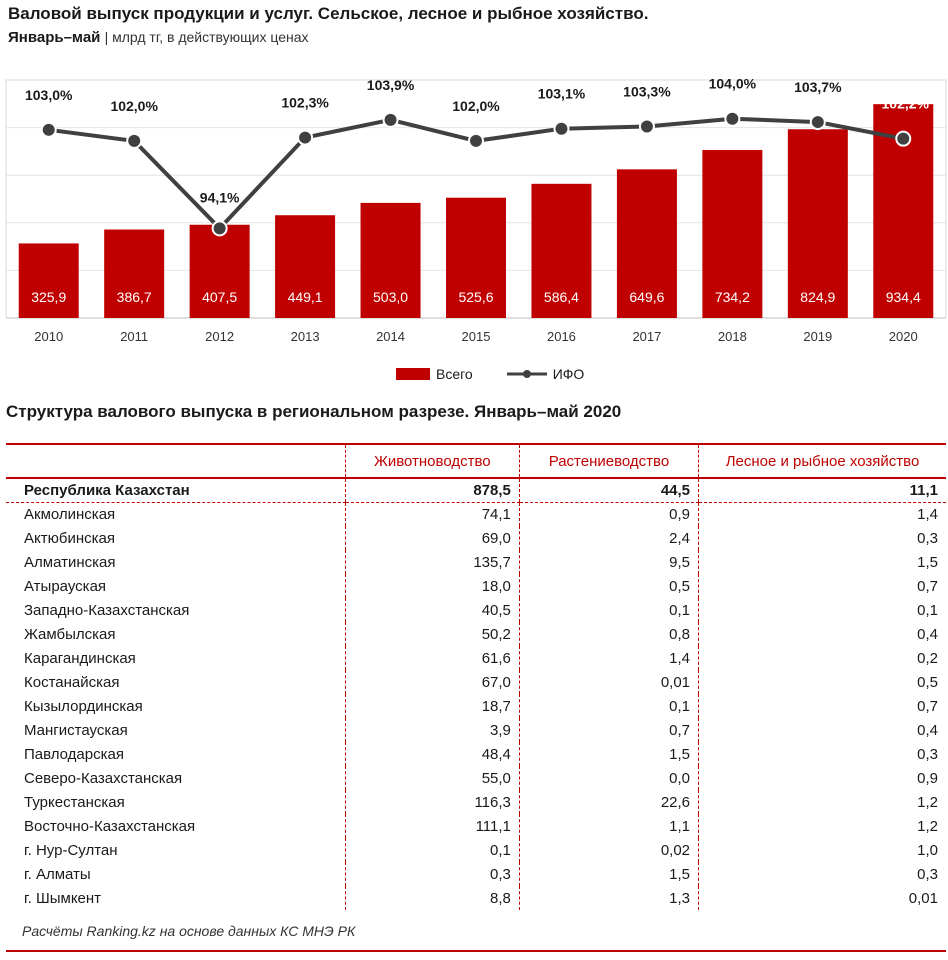  Describe the element at coordinates (476, 682) in the screenshot. I see `table-row: Костанайская 67,0 0,01 0,5` at that location.